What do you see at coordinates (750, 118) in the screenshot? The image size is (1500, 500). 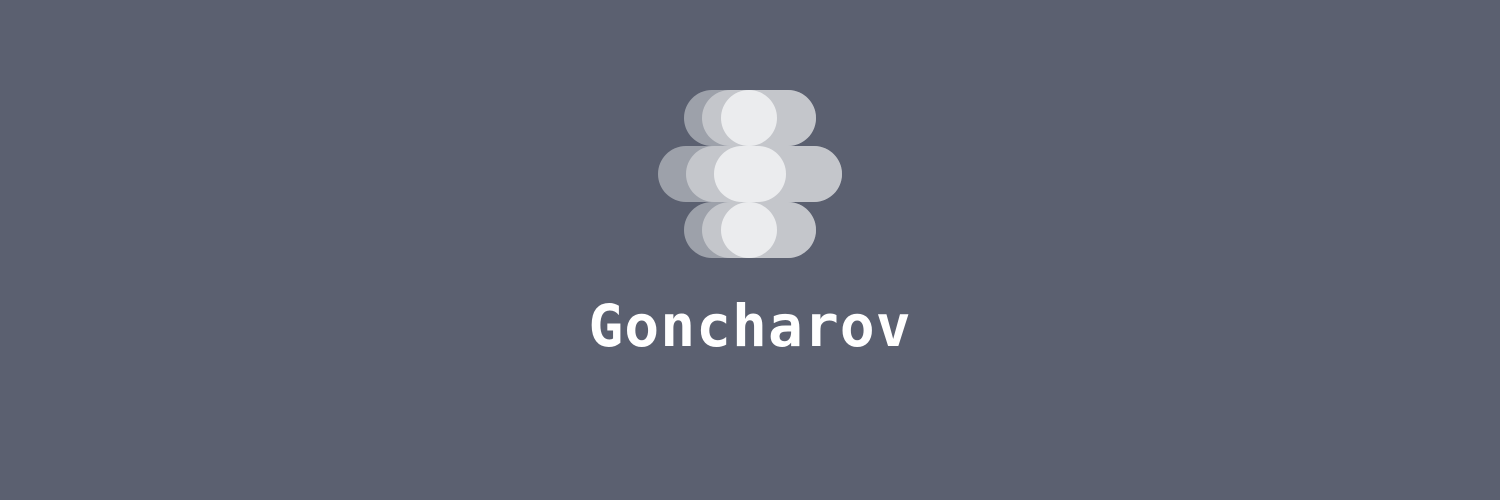 I see `logo-row-top` at bounding box center [750, 118].